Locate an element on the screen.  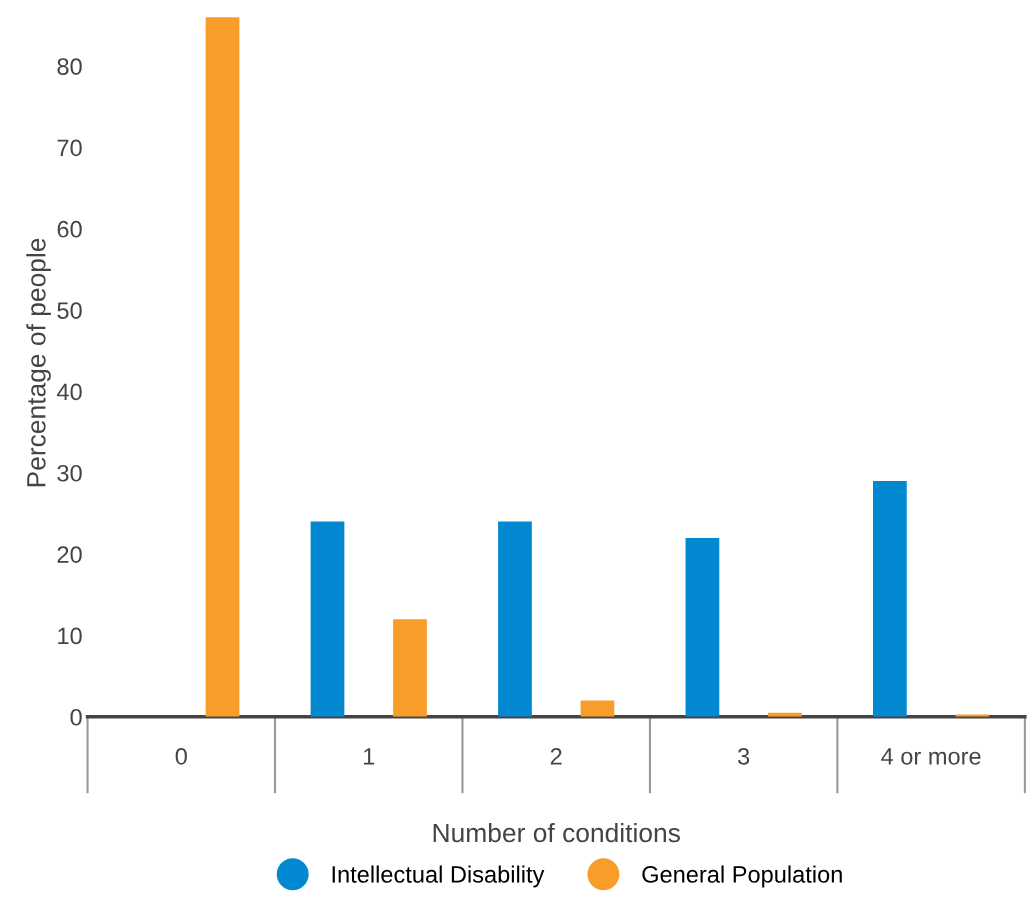
y-tick-label: 0 is located at coordinates (76, 717).